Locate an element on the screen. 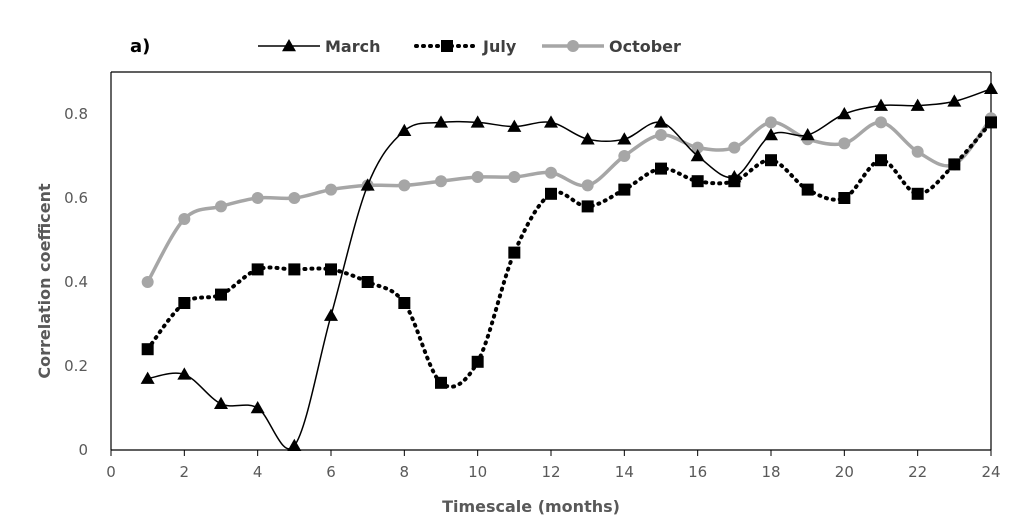  y-tick-label: 0.2 is located at coordinates (76, 366).